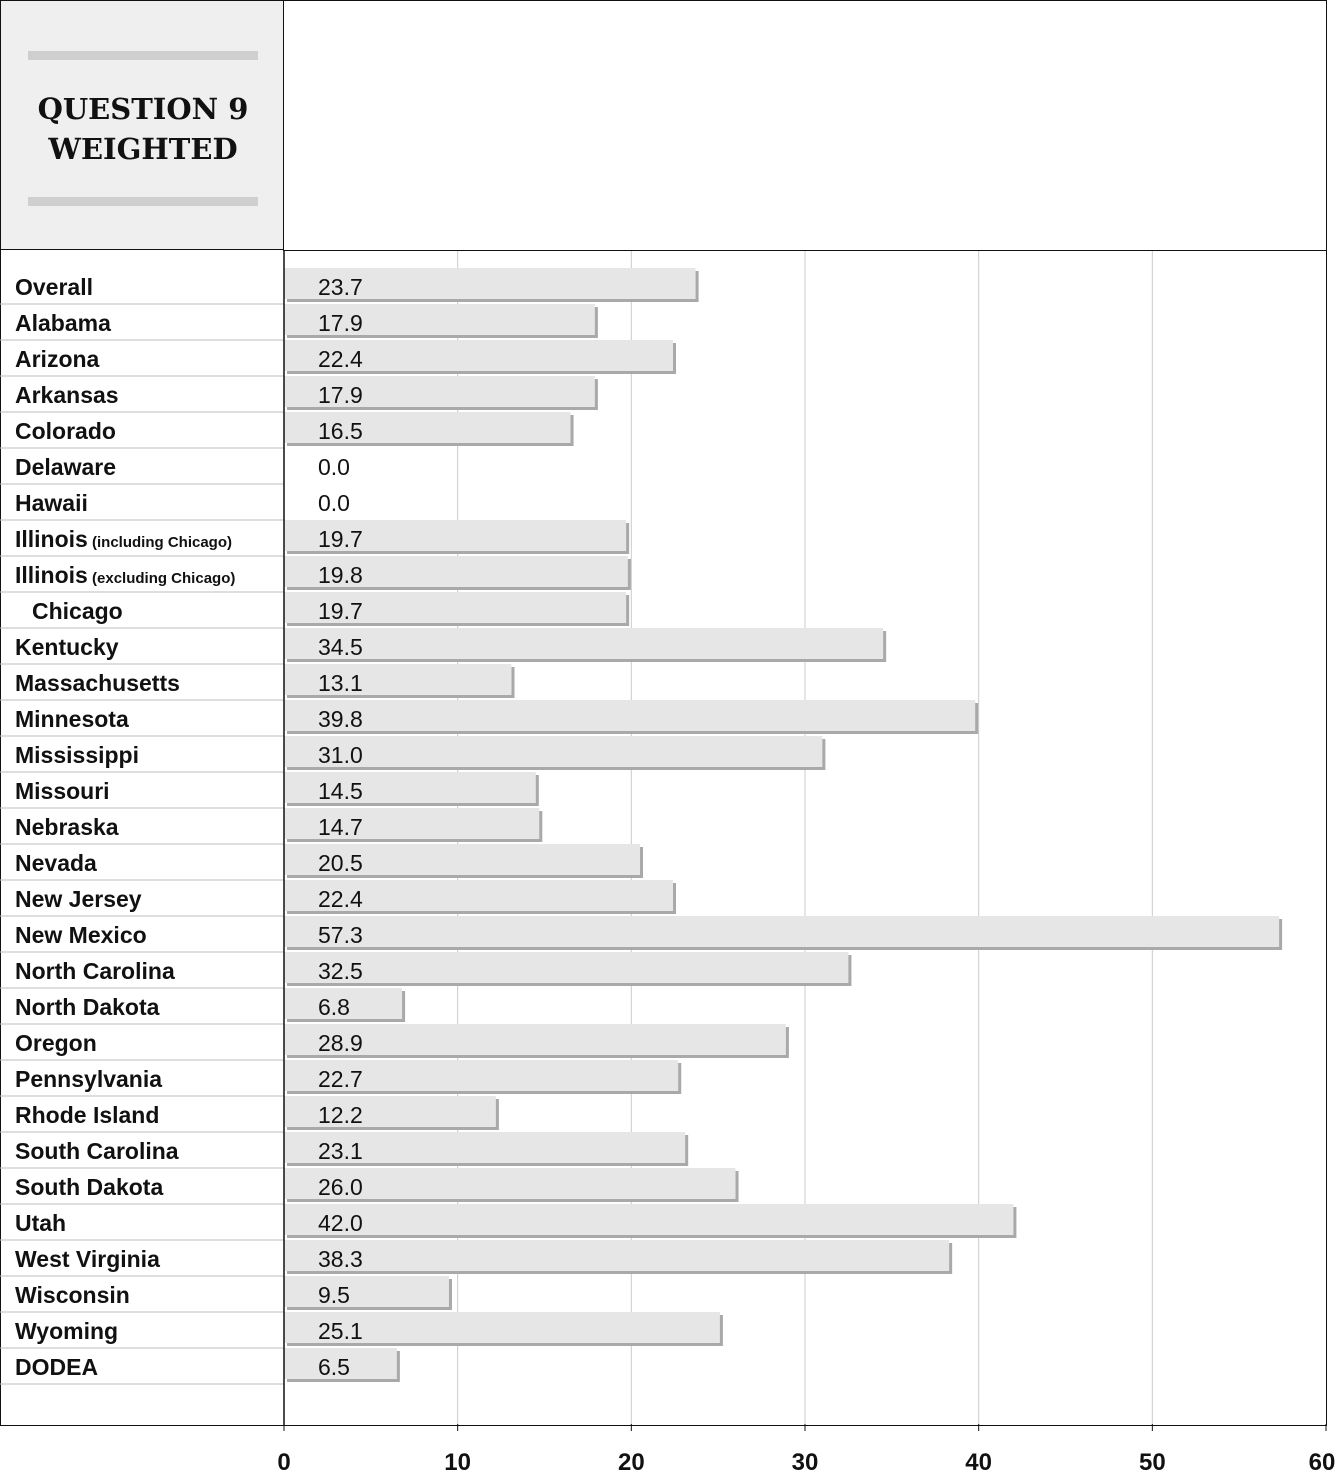 The height and width of the screenshot is (1481, 1340). I want to click on value-label: 42.0, so click(340, 1223).